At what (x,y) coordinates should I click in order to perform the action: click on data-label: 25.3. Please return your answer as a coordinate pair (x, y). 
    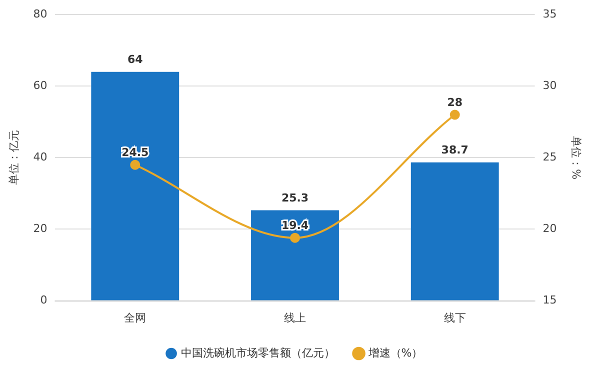
    Looking at the image, I should click on (295, 198).